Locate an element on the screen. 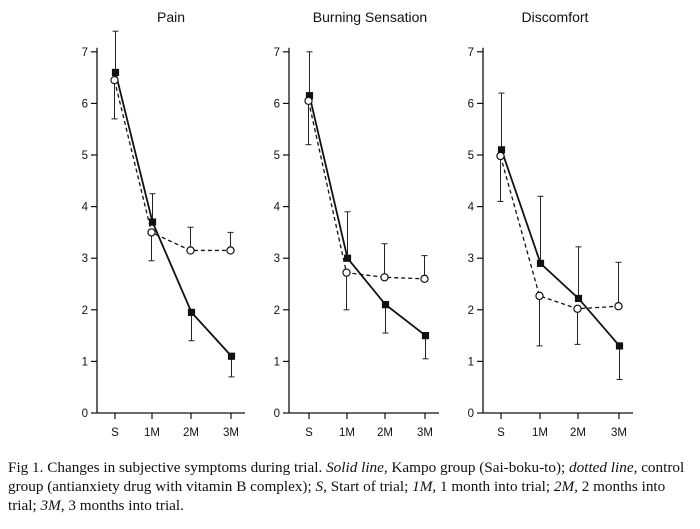  panel-3-x-tick-label: 2M is located at coordinates (578, 433).